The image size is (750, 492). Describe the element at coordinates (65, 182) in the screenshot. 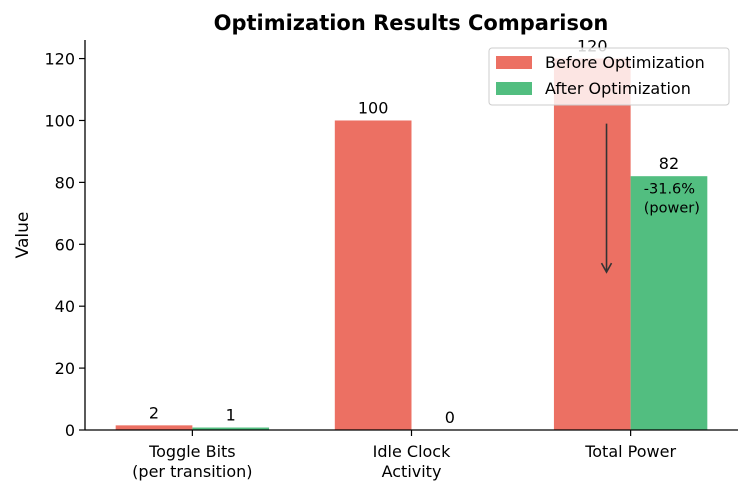

I see `y-tick-label: 80` at that location.